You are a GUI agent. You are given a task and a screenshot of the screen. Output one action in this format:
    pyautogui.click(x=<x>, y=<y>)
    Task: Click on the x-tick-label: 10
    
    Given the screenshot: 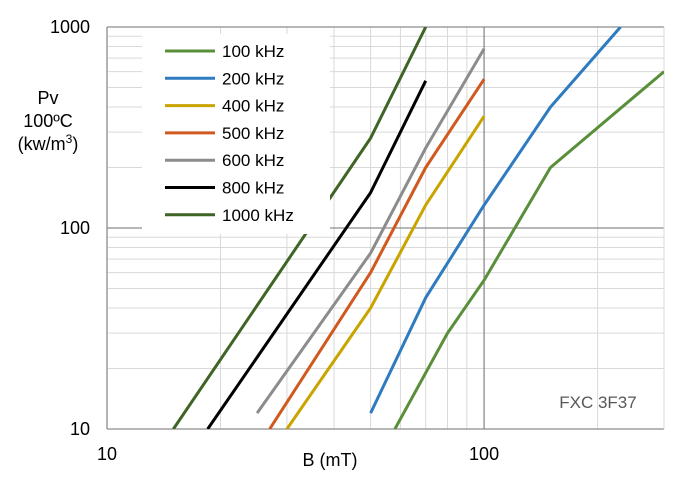 What is the action you would take?
    pyautogui.click(x=107, y=454)
    